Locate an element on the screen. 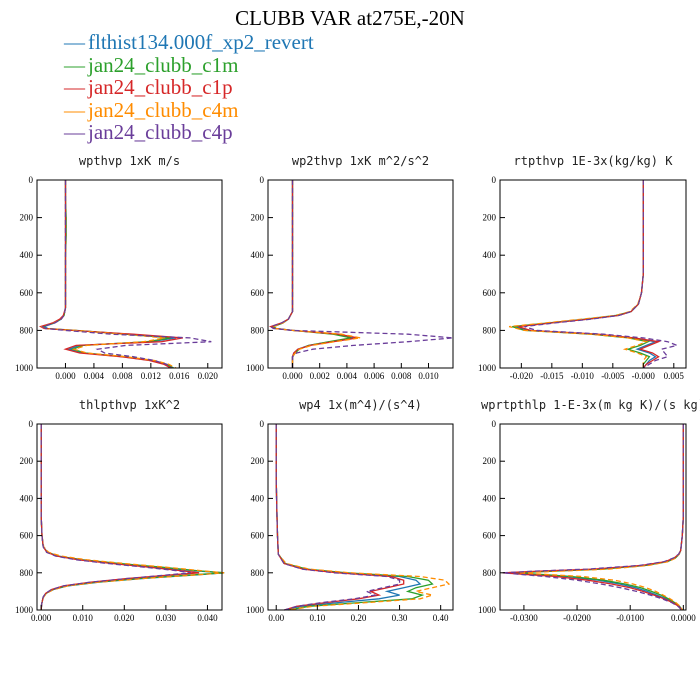 The height and width of the screenshot is (700, 700). x-tick-label: 0.006 is located at coordinates (374, 376).